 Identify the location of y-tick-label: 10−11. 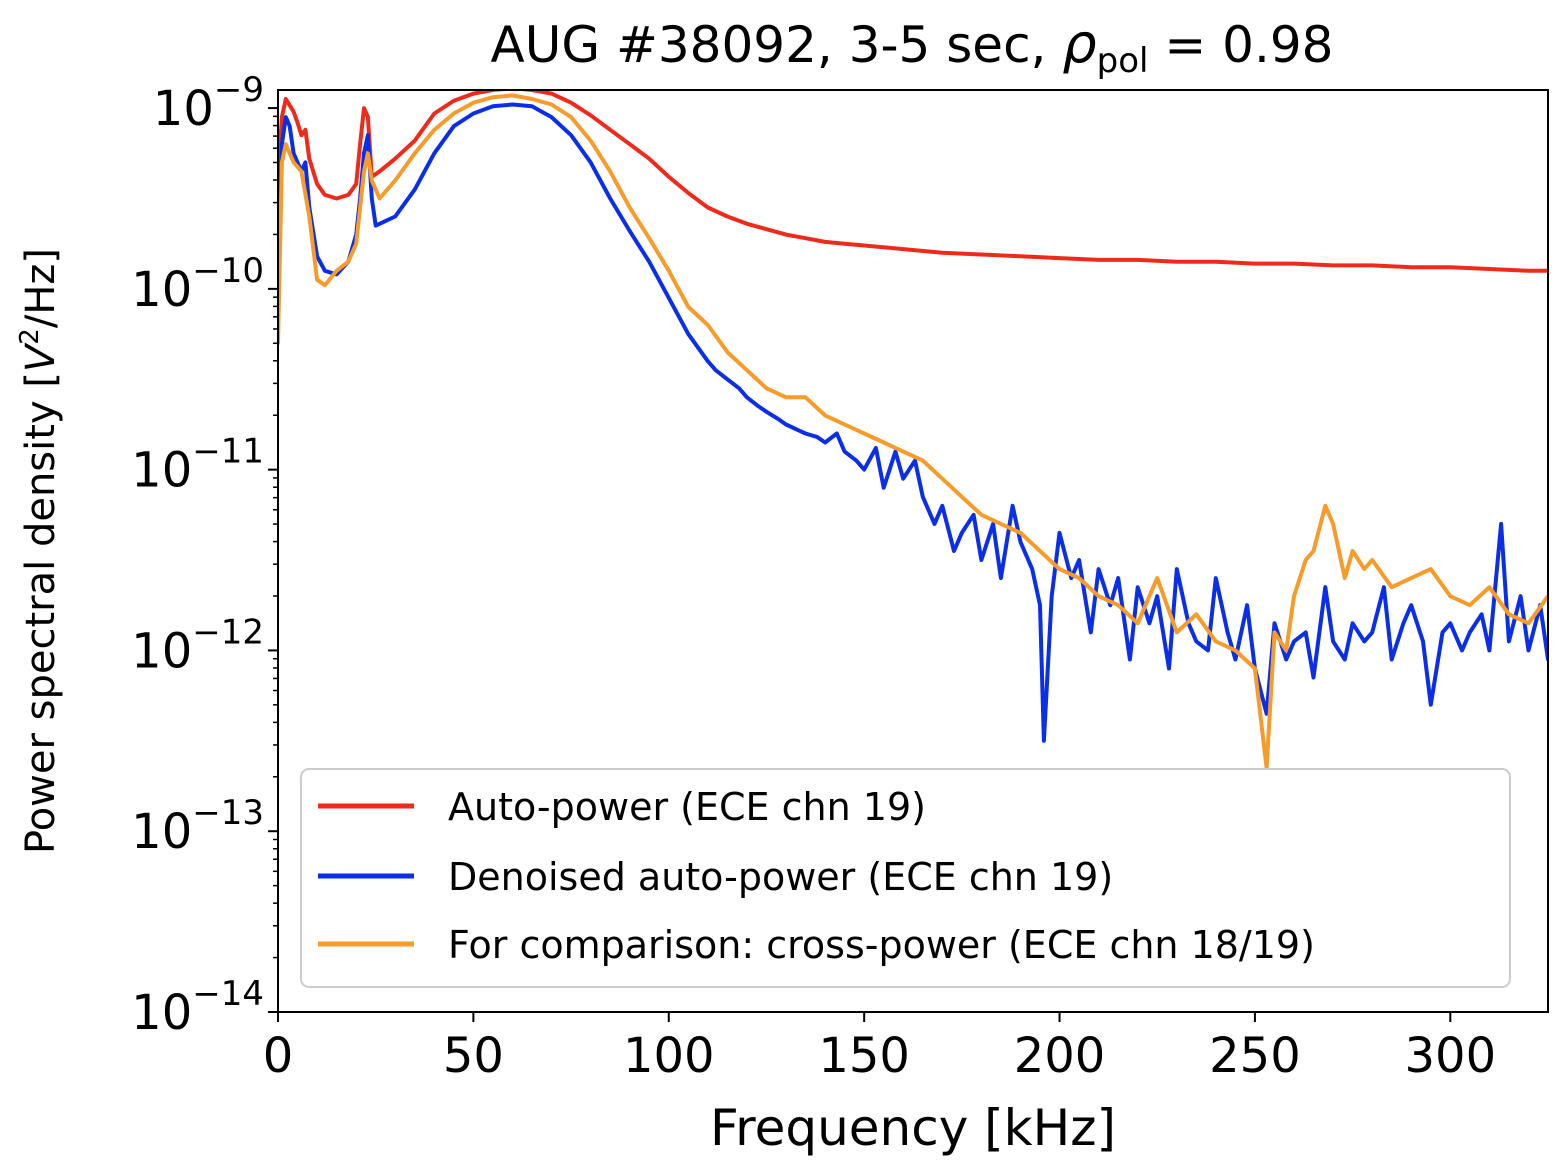
(197, 465).